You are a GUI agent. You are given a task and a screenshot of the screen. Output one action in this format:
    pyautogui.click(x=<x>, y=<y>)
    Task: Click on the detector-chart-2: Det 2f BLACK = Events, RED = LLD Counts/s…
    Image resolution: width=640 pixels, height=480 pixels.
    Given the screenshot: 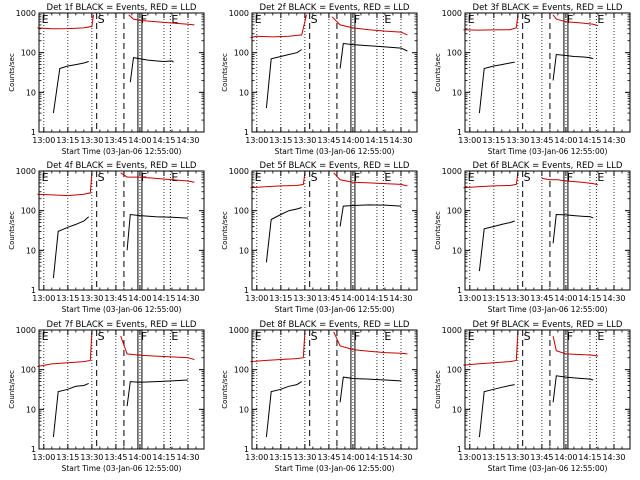 What is the action you would take?
    pyautogui.click(x=319, y=79)
    